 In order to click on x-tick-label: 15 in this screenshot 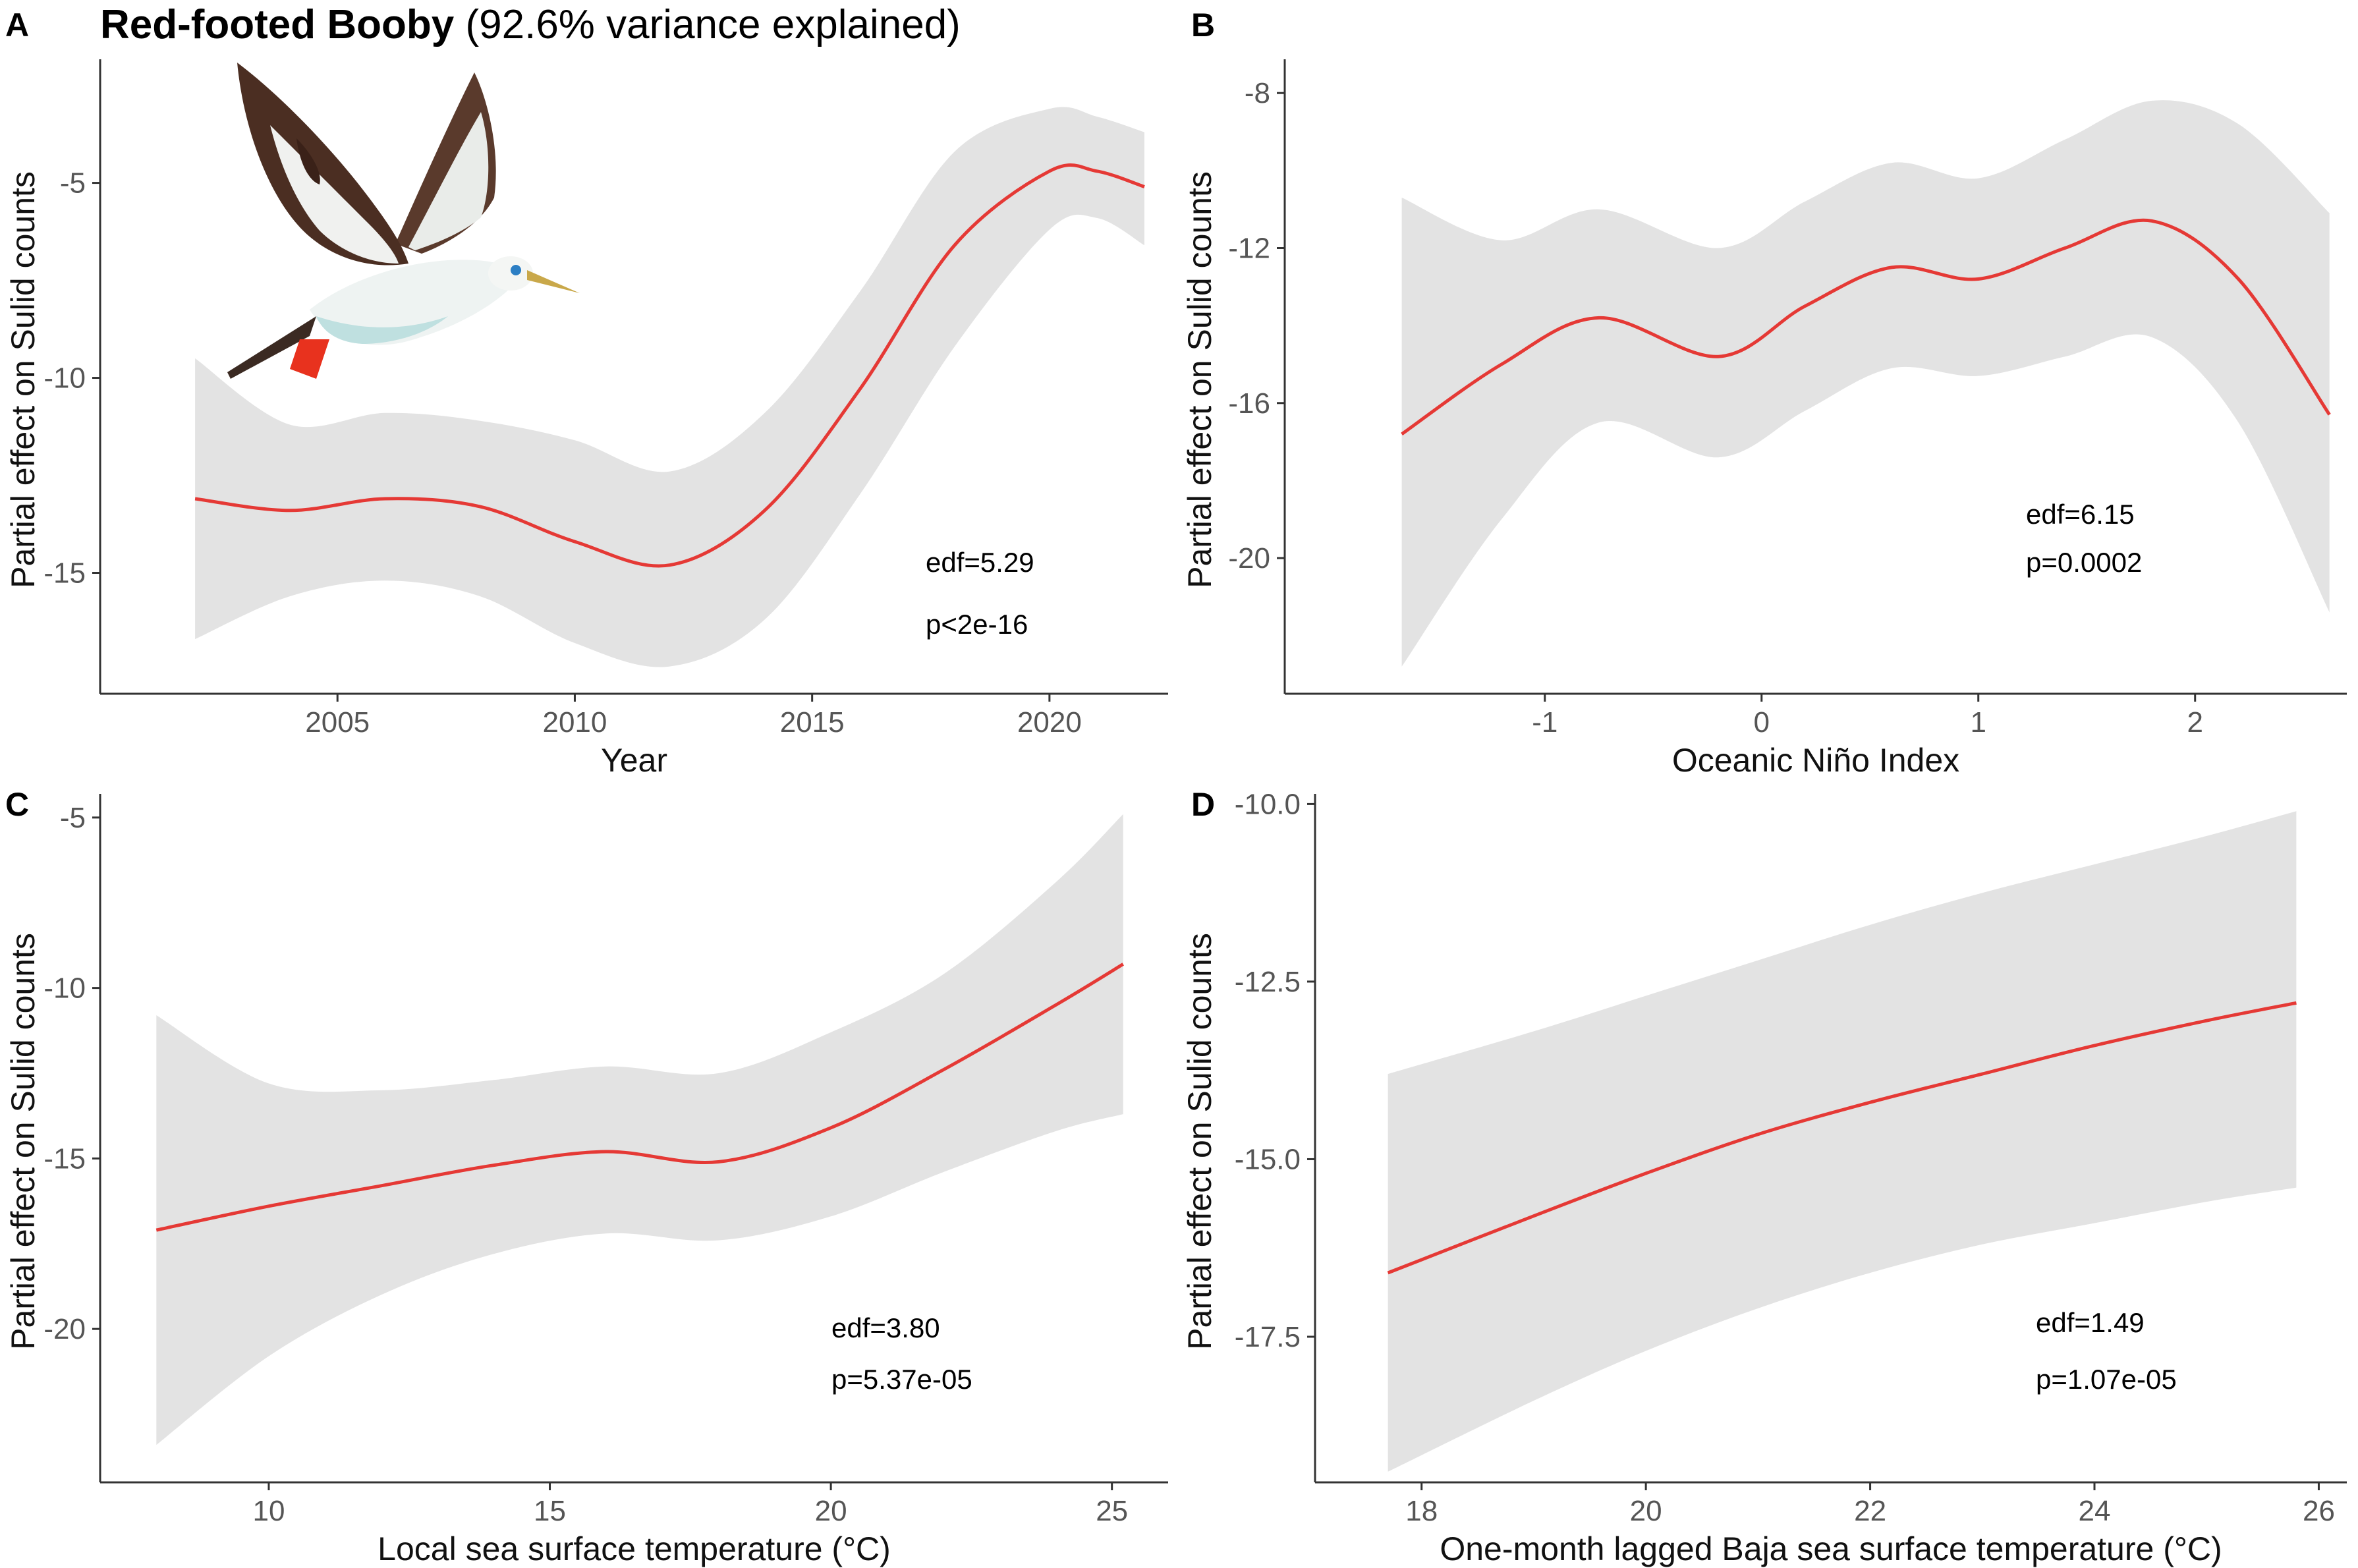, I will do `click(550, 1511)`.